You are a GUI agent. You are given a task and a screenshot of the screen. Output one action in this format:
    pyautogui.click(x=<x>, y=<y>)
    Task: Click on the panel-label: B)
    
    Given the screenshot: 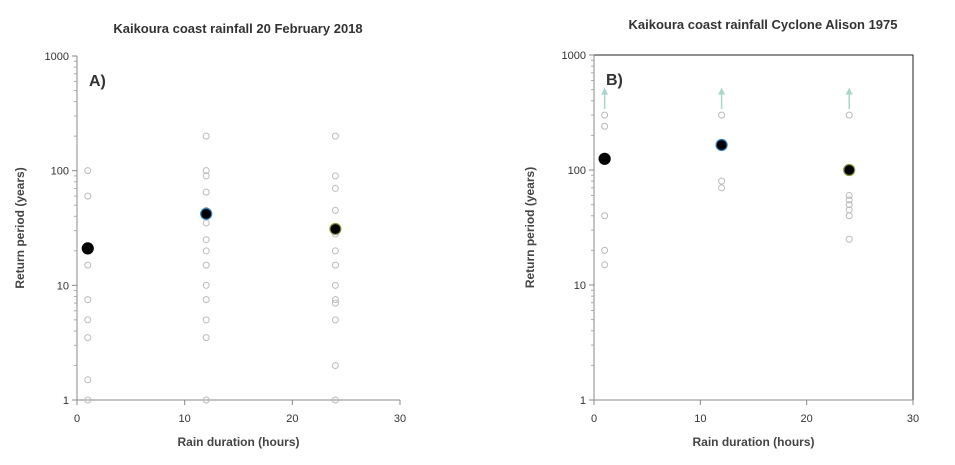 What is the action you would take?
    pyautogui.click(x=614, y=80)
    